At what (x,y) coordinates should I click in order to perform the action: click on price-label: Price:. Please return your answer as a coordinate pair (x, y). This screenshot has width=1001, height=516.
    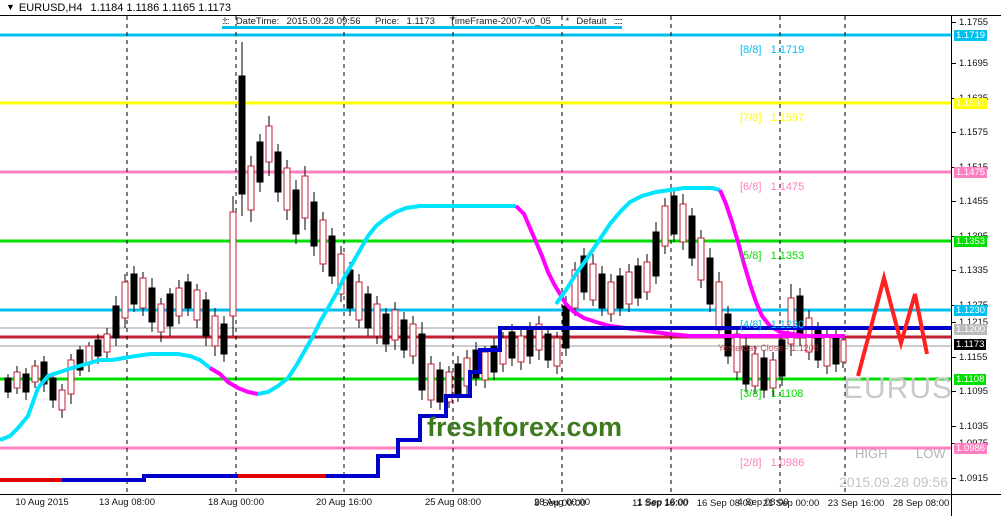
    Looking at the image, I should click on (387, 21).